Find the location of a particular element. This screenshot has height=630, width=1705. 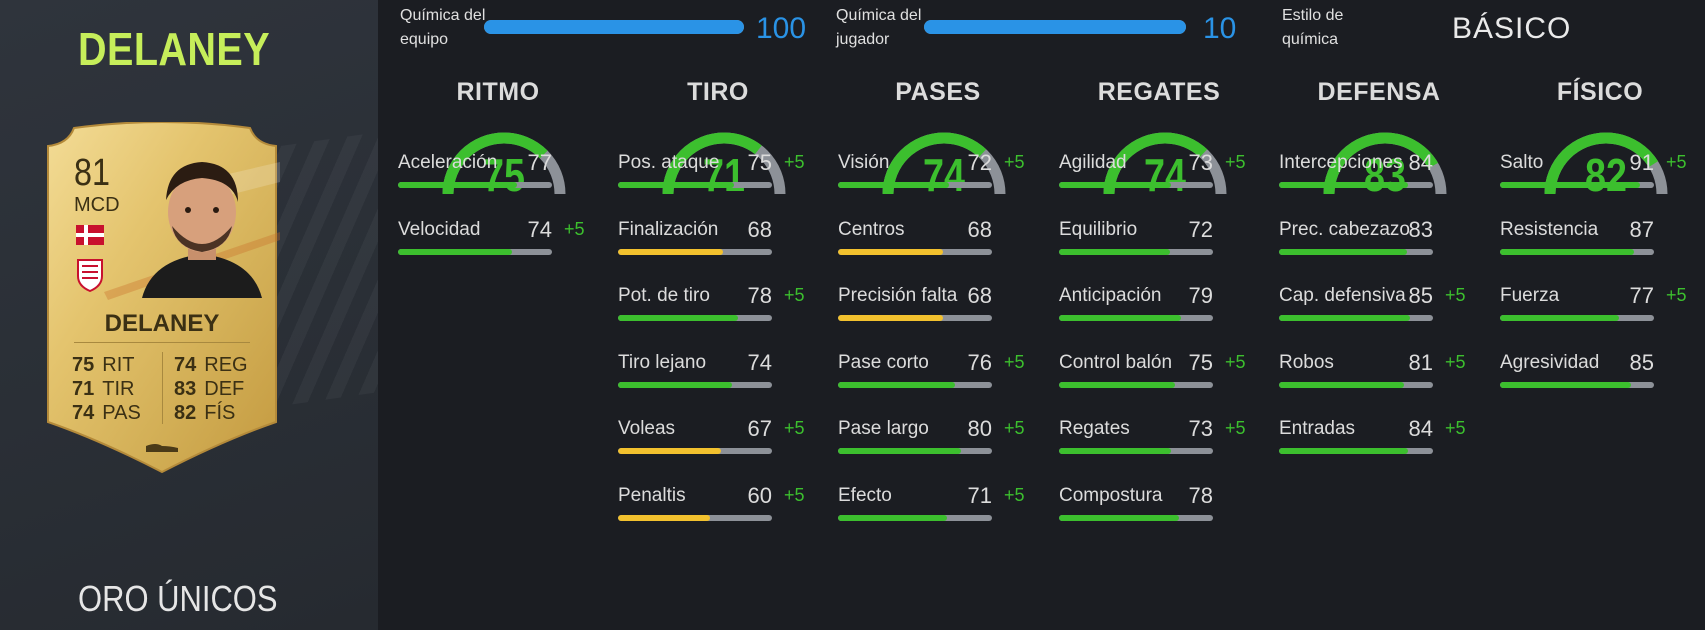

category-value: 75 is located at coordinates (504, 175).